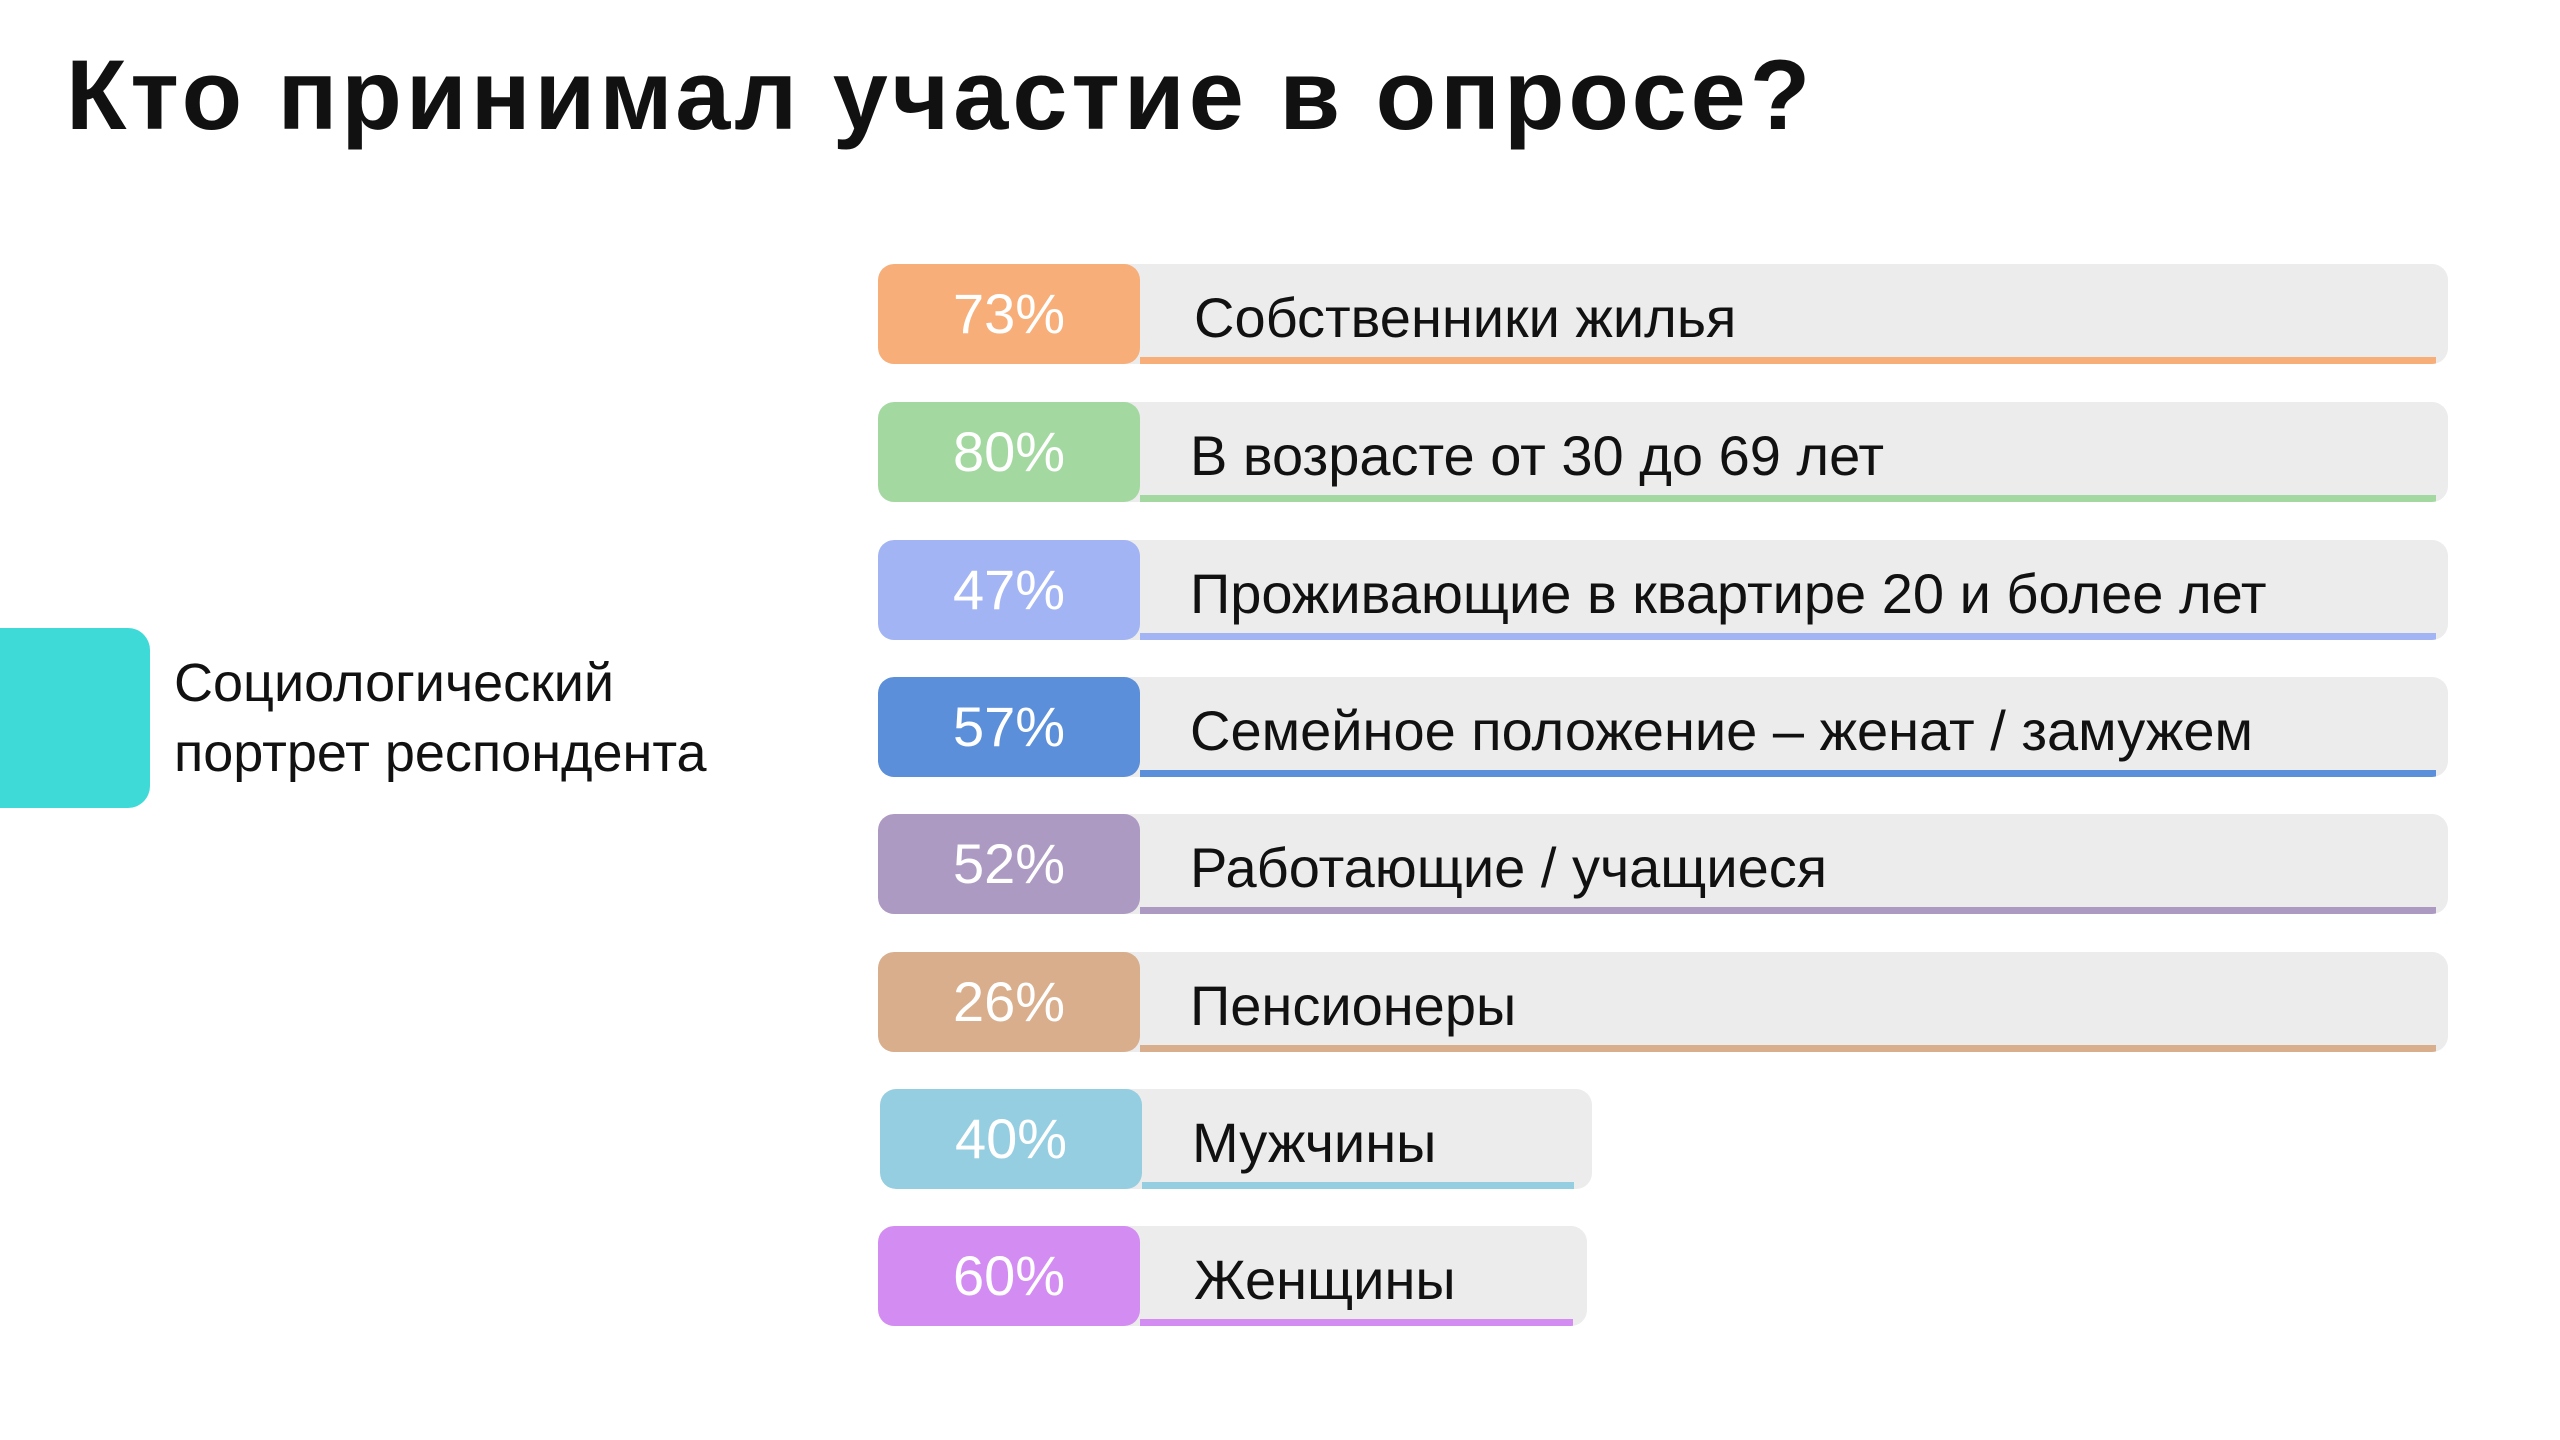 The image size is (2560, 1440). I want to click on accent-block, so click(75, 718).